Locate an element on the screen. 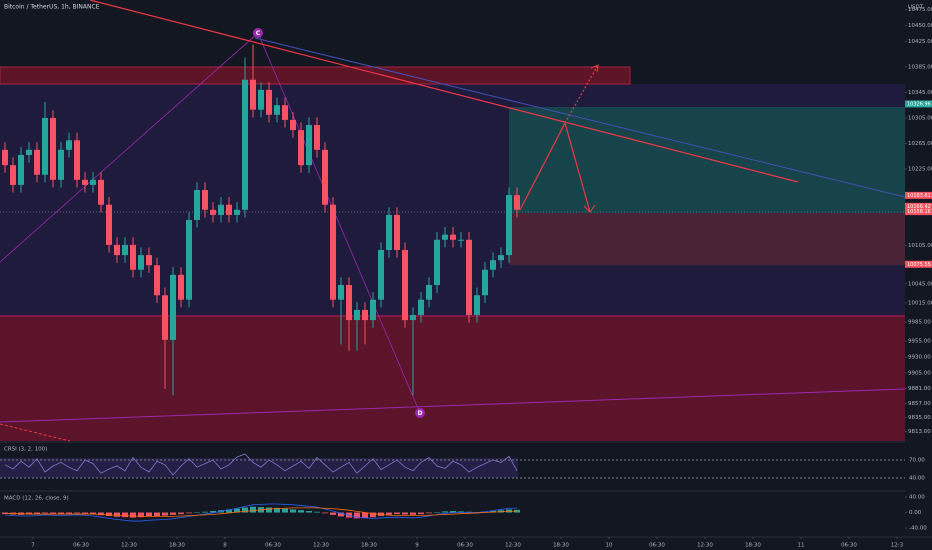 The width and height of the screenshot is (932, 550). stop-box is located at coordinates (707, 239).